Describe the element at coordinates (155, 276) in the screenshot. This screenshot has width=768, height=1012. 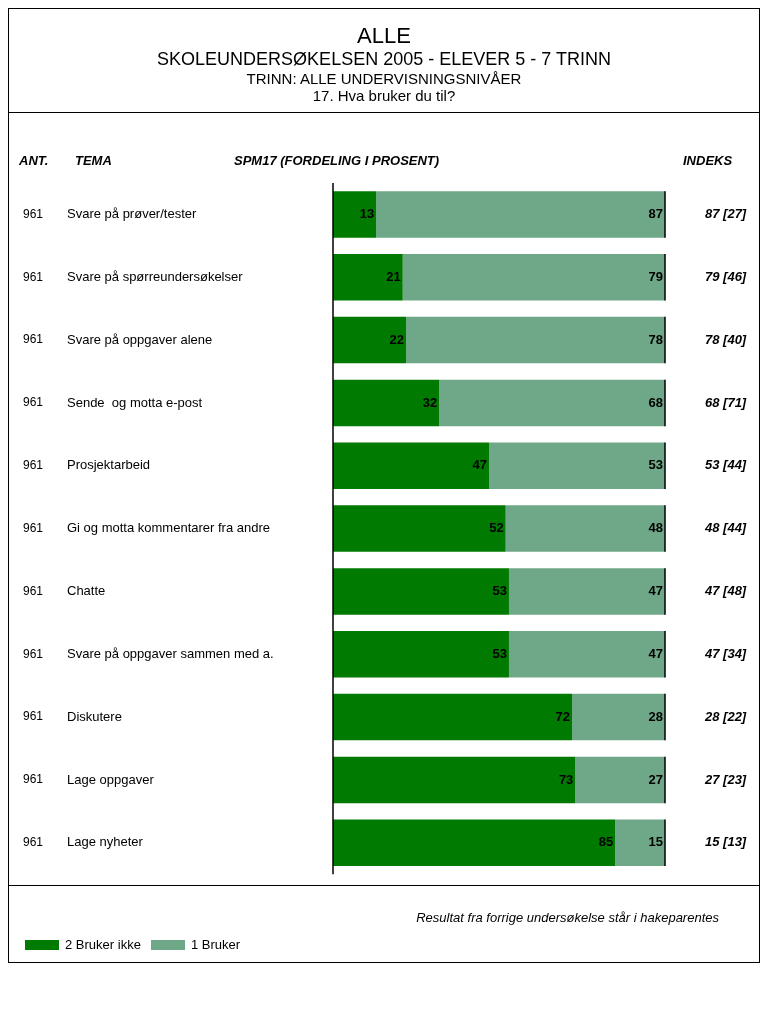
I see `y-tick-label: Svare på spørreundersøkelser` at that location.